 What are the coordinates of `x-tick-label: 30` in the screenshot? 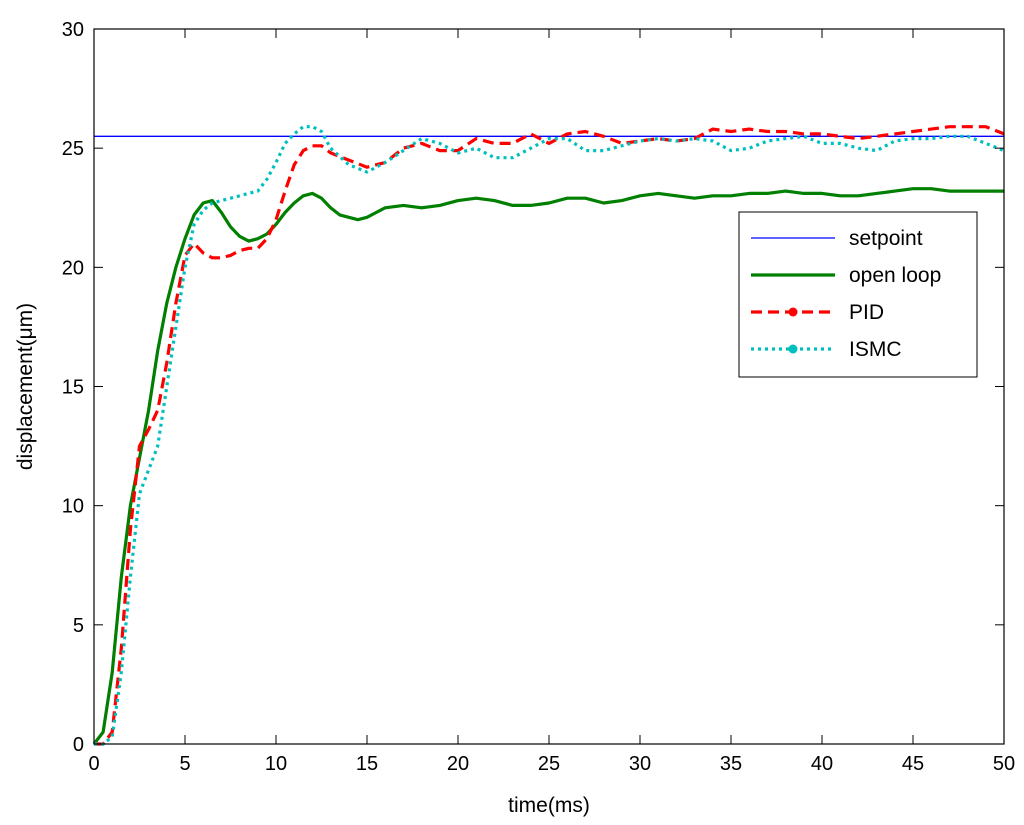 It's located at (640, 764).